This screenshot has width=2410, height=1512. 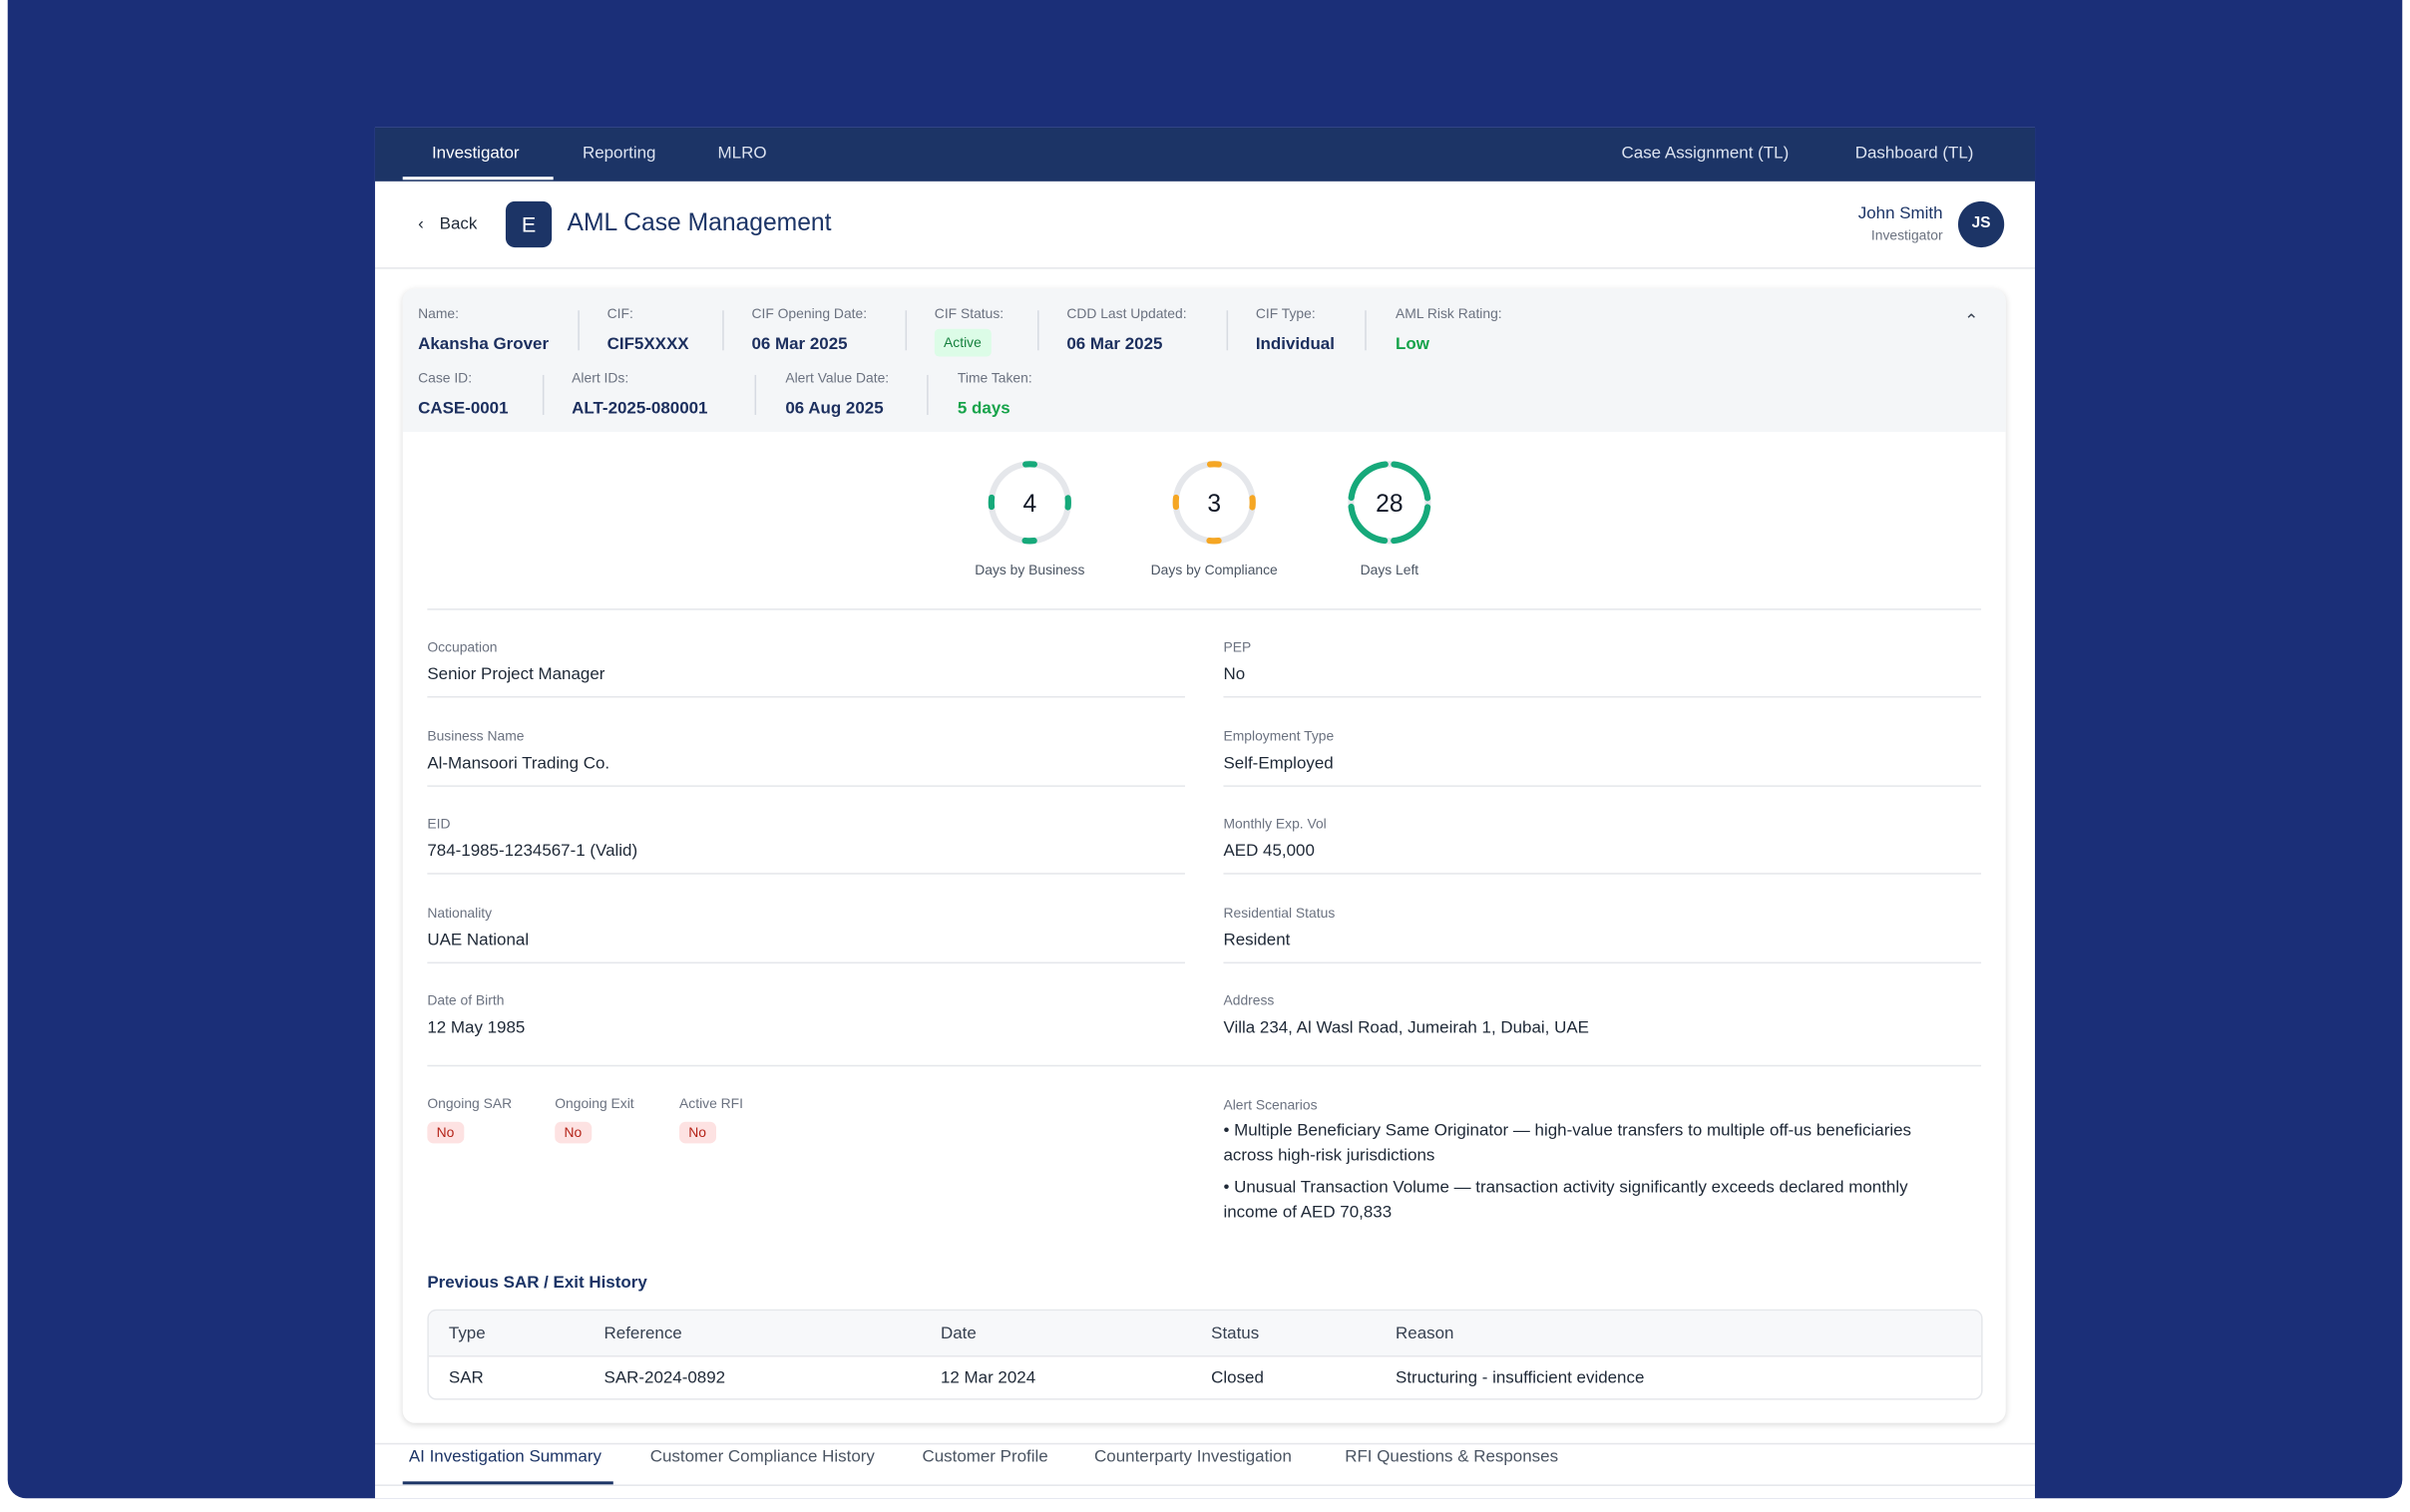 I want to click on summary-label: CIF Type:, so click(x=1285, y=313).